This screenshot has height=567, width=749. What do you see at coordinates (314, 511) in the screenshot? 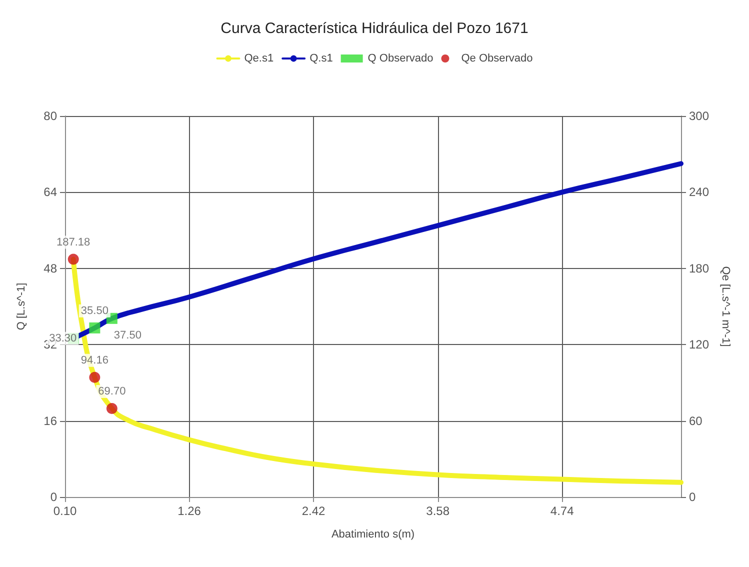
I see `x-tick-label: 2.42` at bounding box center [314, 511].